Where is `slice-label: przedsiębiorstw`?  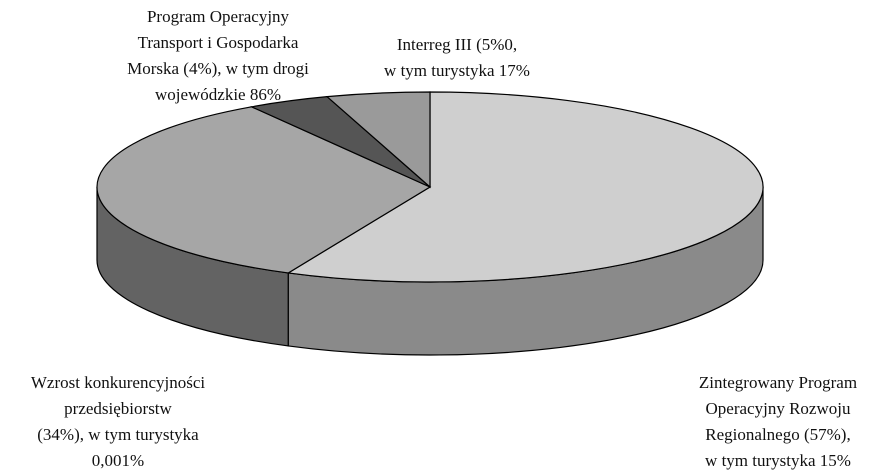
slice-label: przedsiębiorstw is located at coordinates (118, 408).